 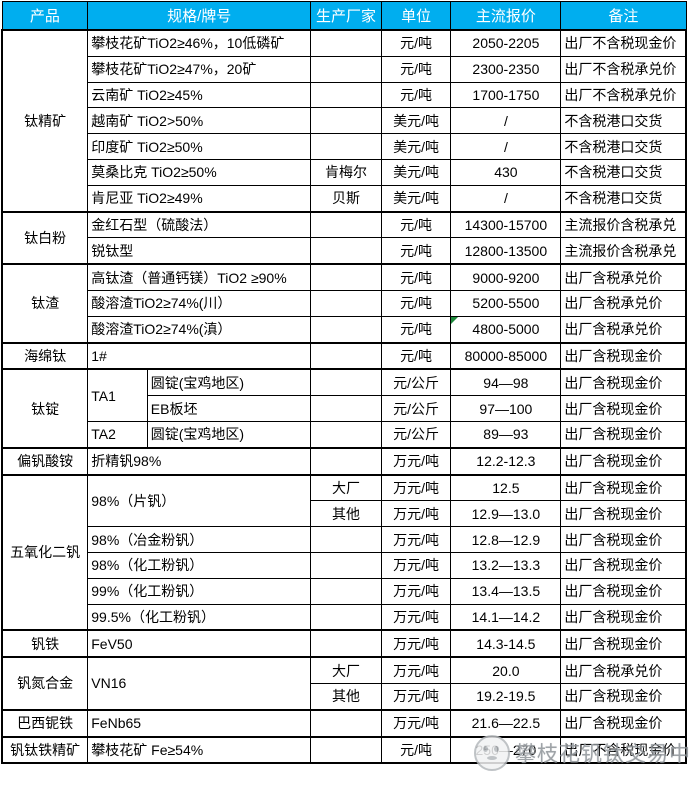 What do you see at coordinates (199, 277) in the screenshot?
I see `spec-cell: 高钛渣（普通钙镁）TiO2 ≥90%` at bounding box center [199, 277].